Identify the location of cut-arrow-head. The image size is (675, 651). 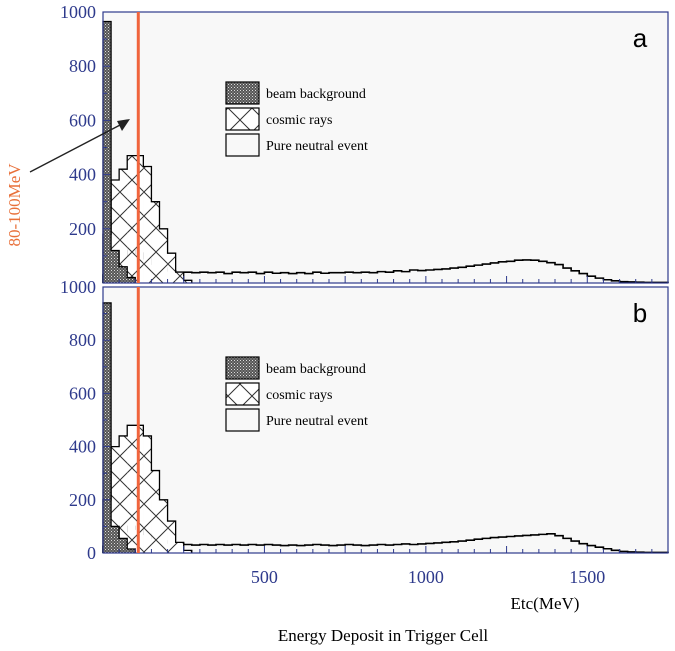
(123, 125).